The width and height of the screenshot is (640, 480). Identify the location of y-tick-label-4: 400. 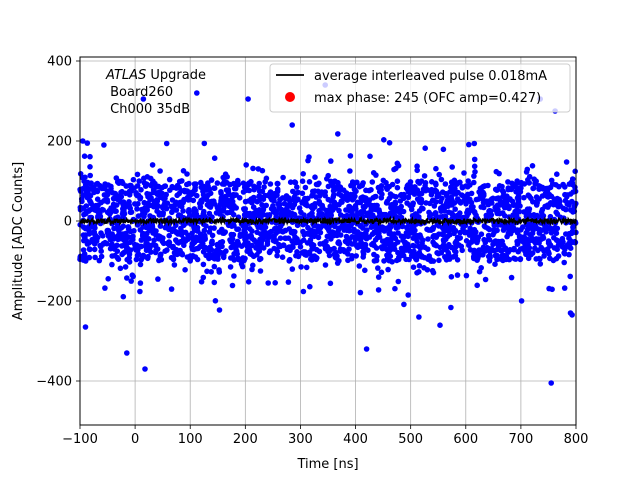
(59, 62).